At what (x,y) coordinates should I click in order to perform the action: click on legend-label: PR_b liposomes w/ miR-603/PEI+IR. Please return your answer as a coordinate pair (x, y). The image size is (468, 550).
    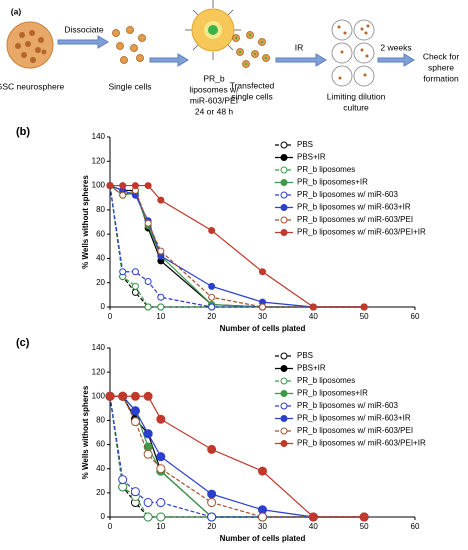
    Looking at the image, I should click on (361, 232).